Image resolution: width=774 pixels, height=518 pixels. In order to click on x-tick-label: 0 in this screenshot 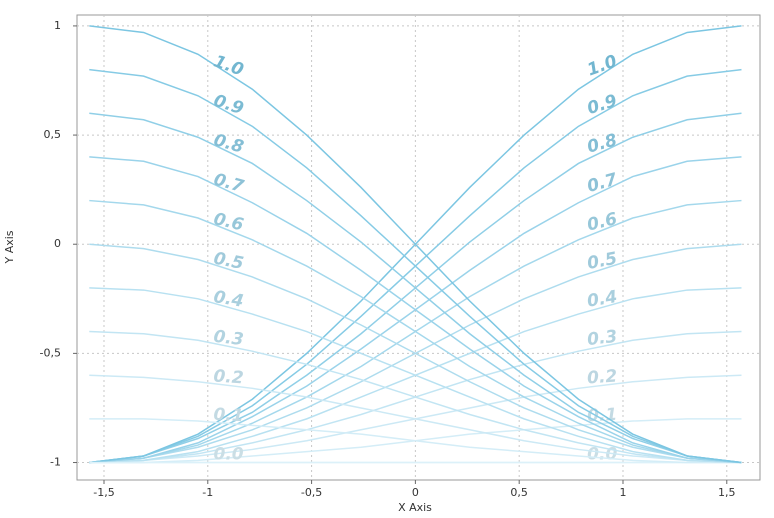, I will do `click(415, 492)`.